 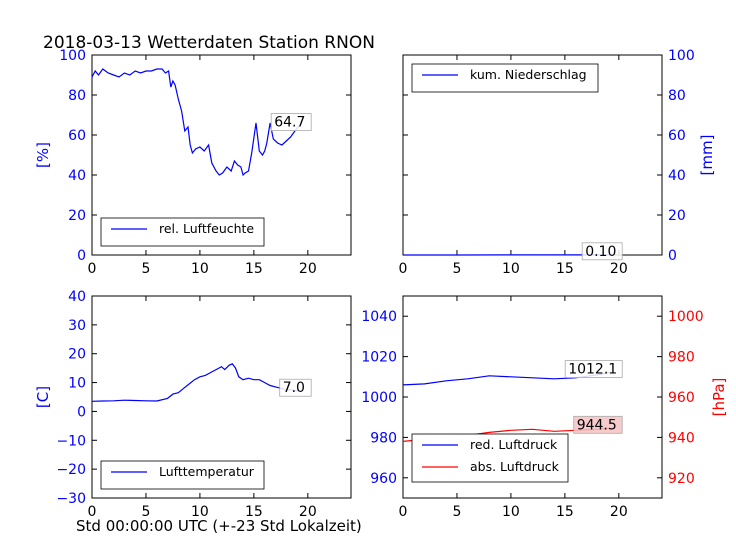 I want to click on annotation-label: 0.10, so click(x=600, y=252).